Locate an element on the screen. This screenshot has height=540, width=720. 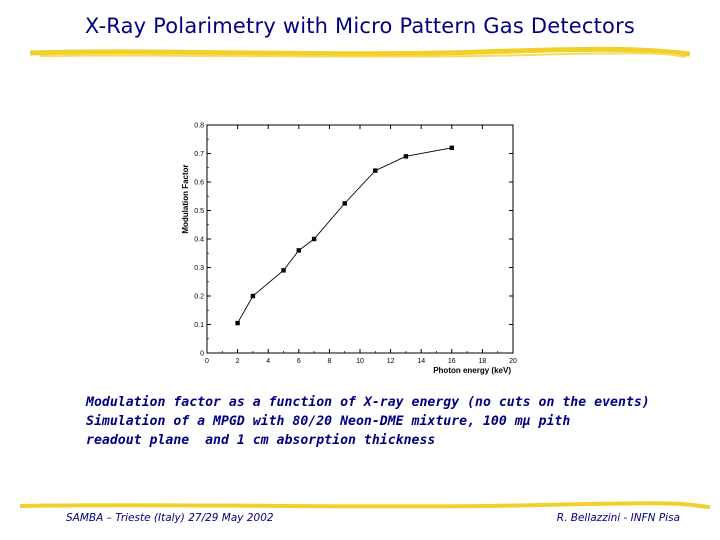
x-tick-label: 4 is located at coordinates (268, 361).